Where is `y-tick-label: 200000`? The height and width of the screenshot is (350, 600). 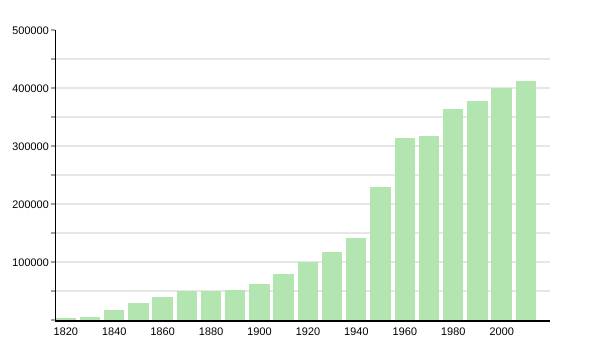
y-tick-label: 200000 is located at coordinates (30, 204).